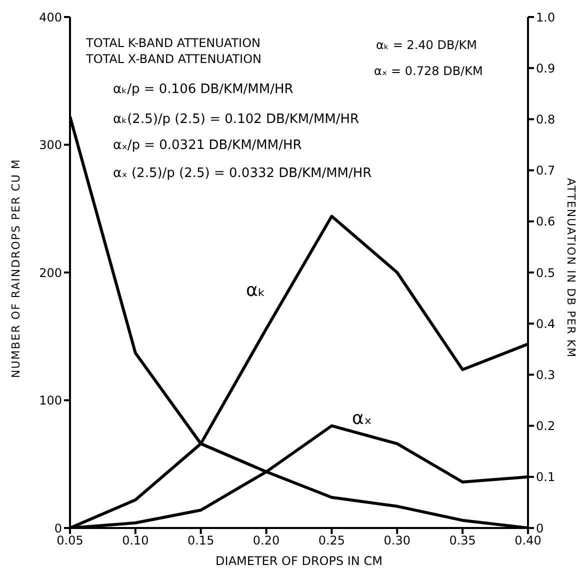  What do you see at coordinates (50, 273) in the screenshot?
I see `y-tick-label: 200` at bounding box center [50, 273].